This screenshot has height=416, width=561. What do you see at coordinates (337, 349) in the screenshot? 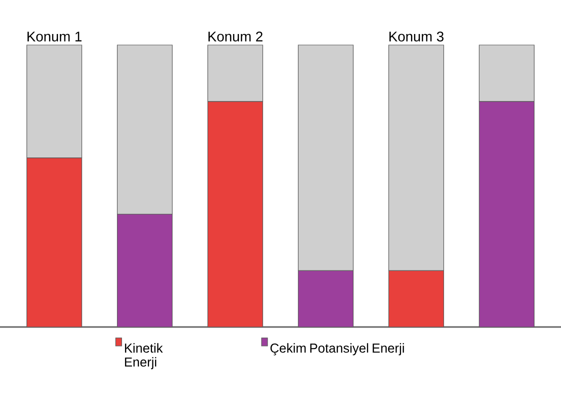
I see `legend-label: Çekim Potansiyel Enerji` at bounding box center [337, 349].